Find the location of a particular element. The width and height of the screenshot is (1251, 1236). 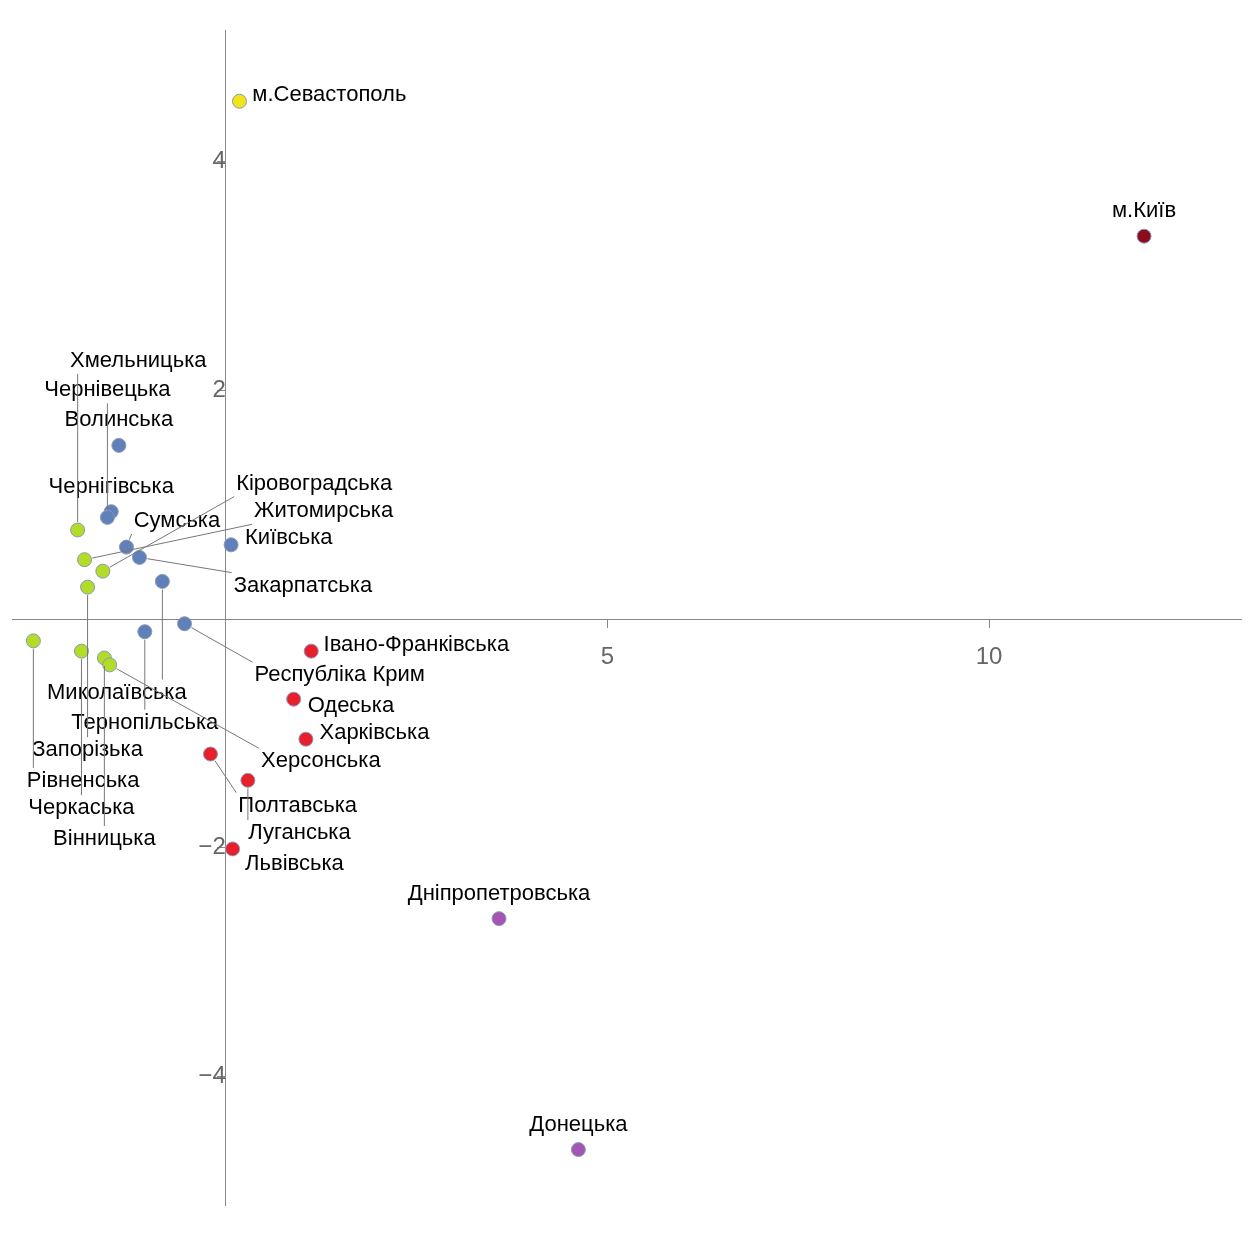

annotation: Чернівецька is located at coordinates (108, 389).